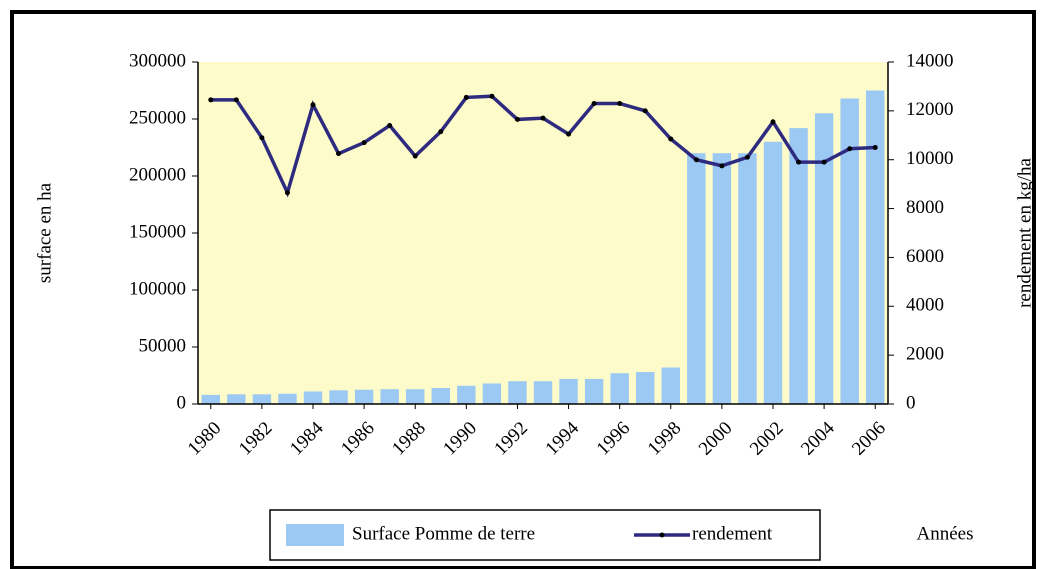 This screenshot has height=569, width=1046. Describe the element at coordinates (614, 439) in the screenshot. I see `x-tick-label: 1996` at that location.